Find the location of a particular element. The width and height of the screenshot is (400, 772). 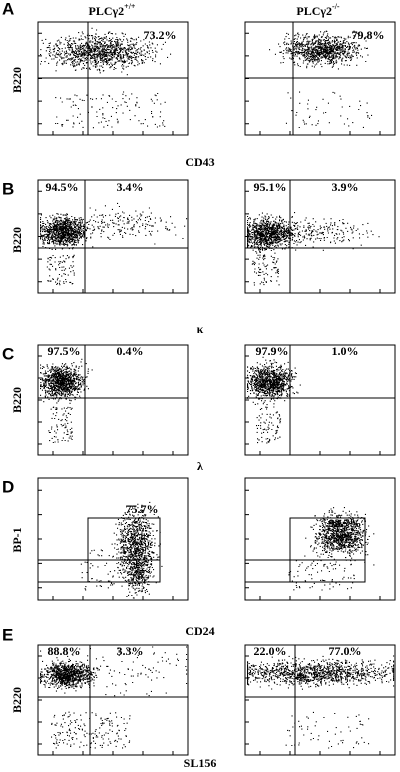

column-header: PLCγ2-/- is located at coordinates (318, 10).